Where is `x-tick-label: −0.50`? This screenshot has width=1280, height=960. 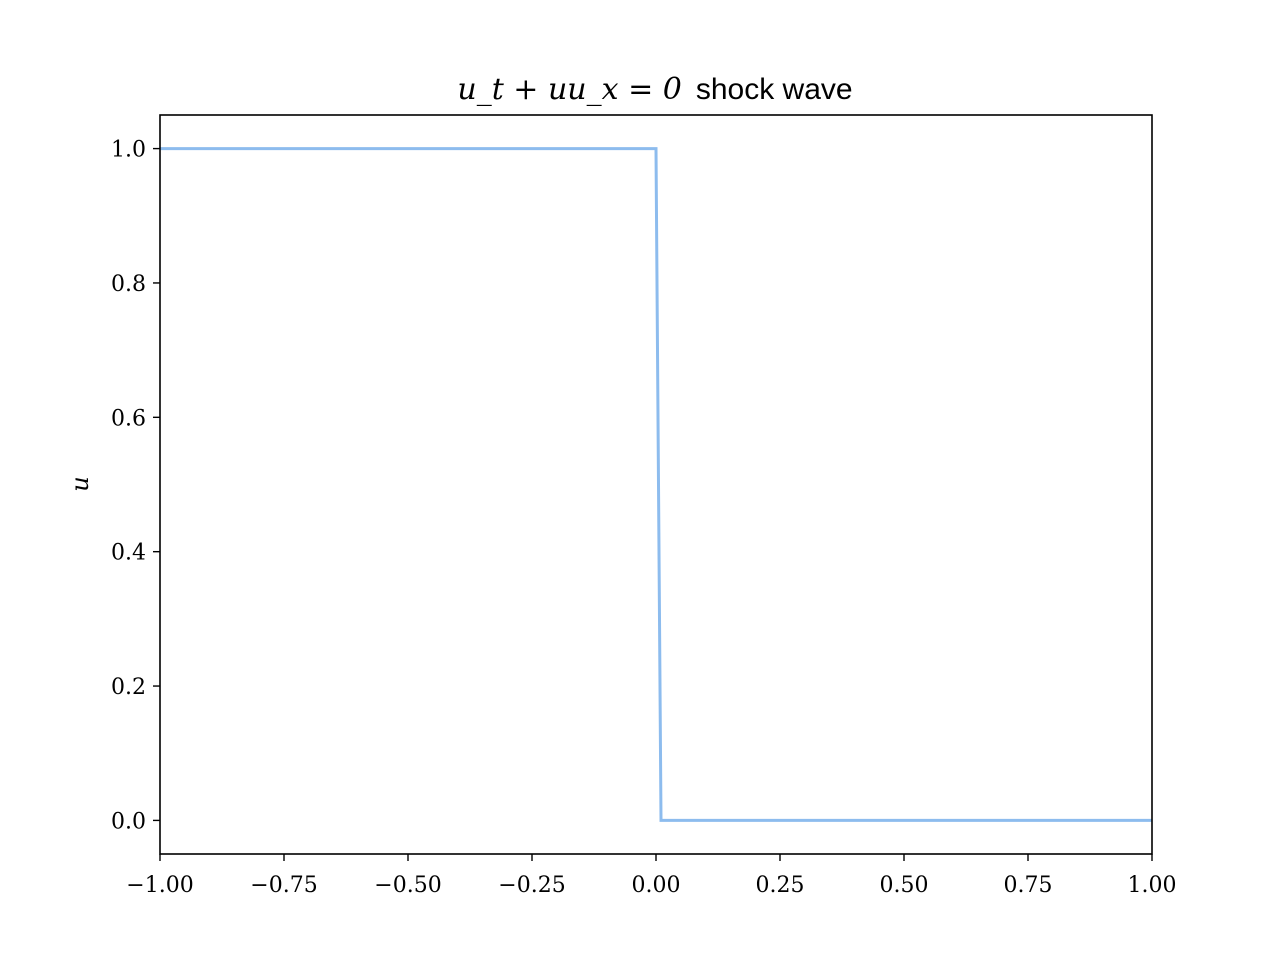
x-tick-label: −0.50 is located at coordinates (407, 885).